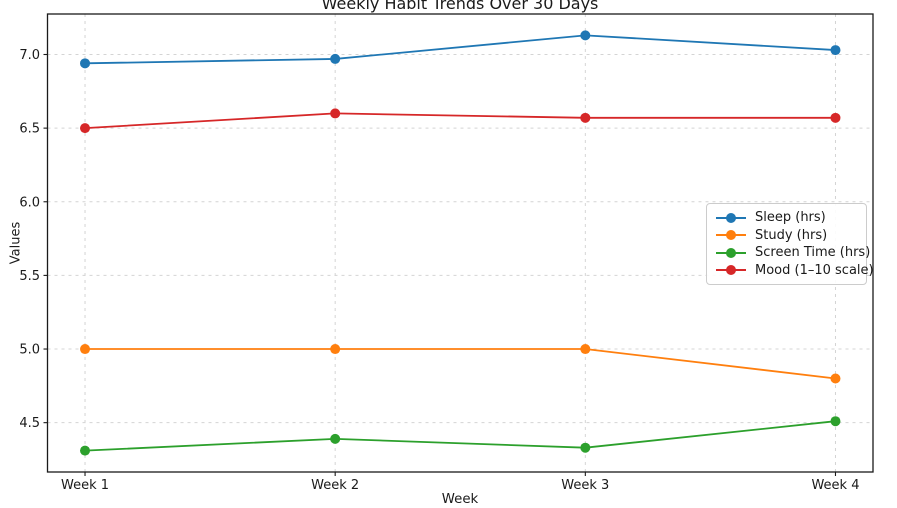  I want to click on legend-label: Screen Time (hrs), so click(813, 253).